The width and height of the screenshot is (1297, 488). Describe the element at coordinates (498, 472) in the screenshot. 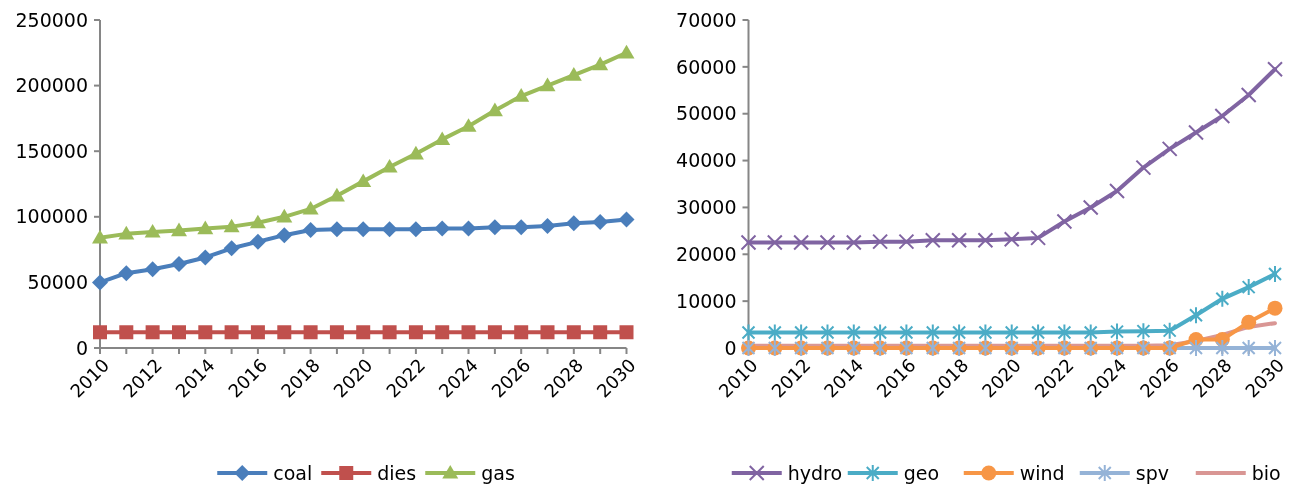

I see `legend-label: gas` at that location.